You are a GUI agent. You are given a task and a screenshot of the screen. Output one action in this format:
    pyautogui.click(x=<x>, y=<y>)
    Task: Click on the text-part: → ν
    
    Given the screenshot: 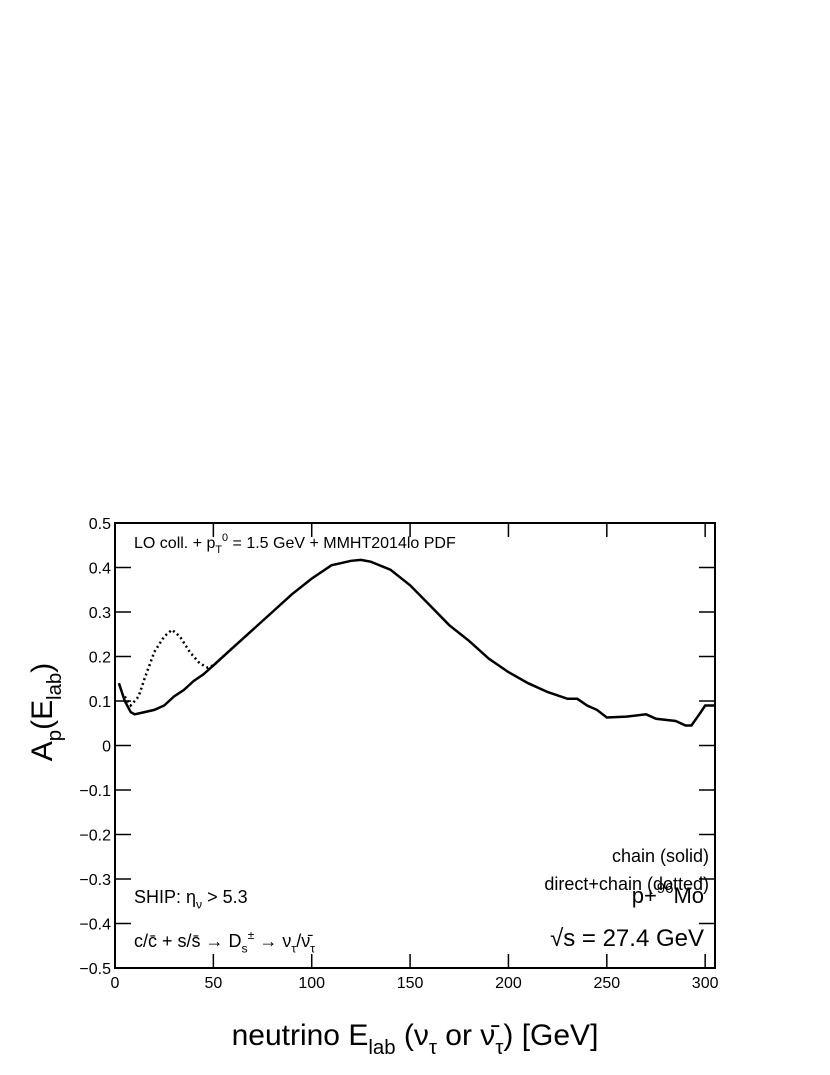 What is the action you would take?
    pyautogui.click(x=272, y=941)
    